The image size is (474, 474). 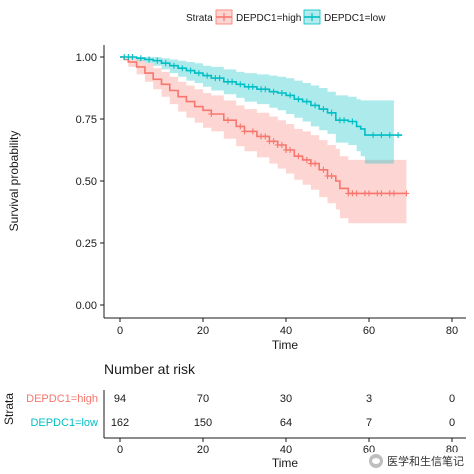 I want to click on watermark-text: 医学和生信笔记, so click(x=425, y=461).